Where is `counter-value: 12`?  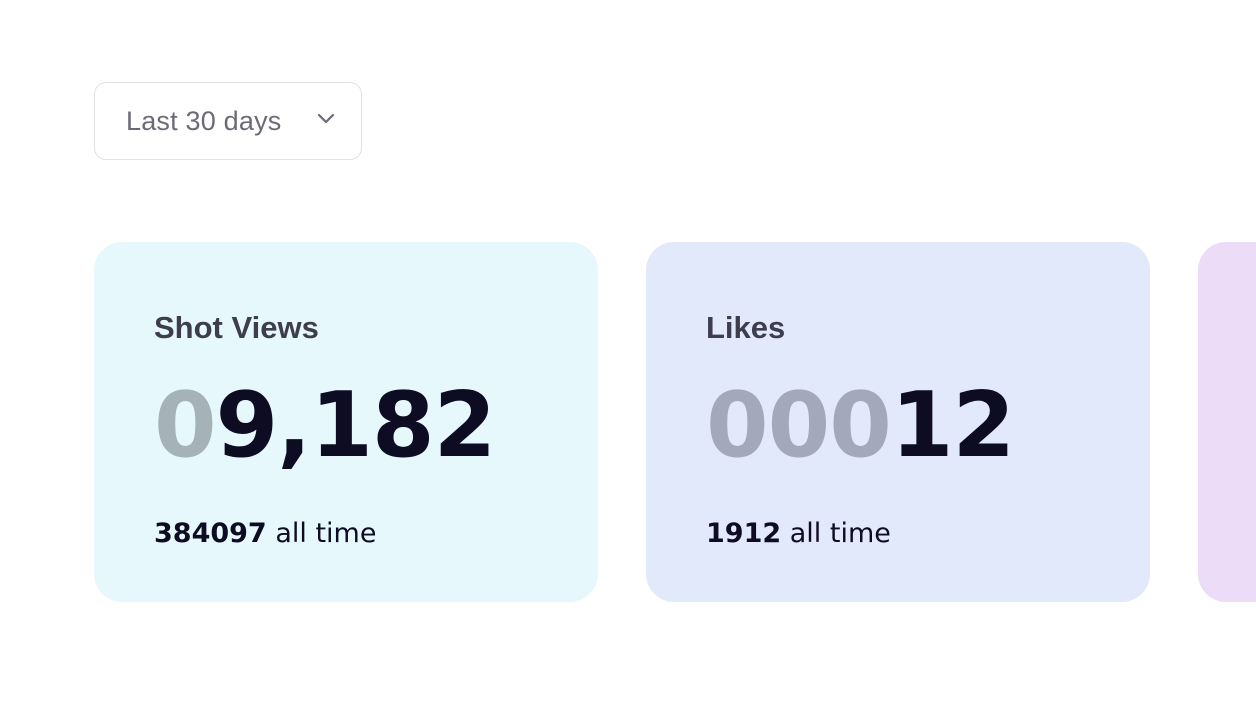 counter-value: 12 is located at coordinates (952, 425).